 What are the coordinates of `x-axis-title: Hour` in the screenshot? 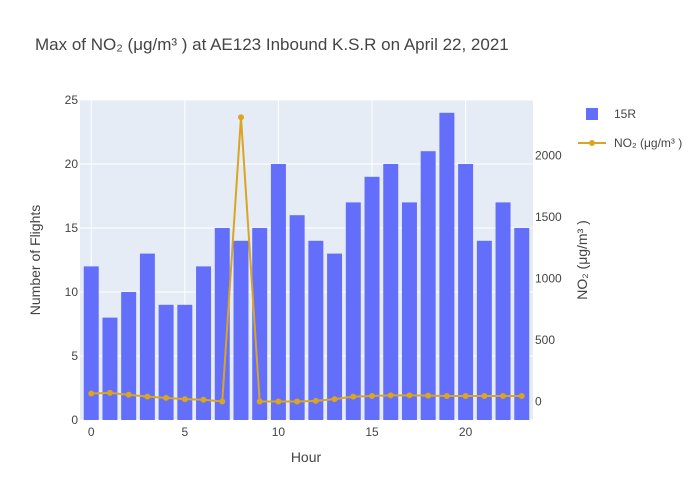 It's located at (306, 457).